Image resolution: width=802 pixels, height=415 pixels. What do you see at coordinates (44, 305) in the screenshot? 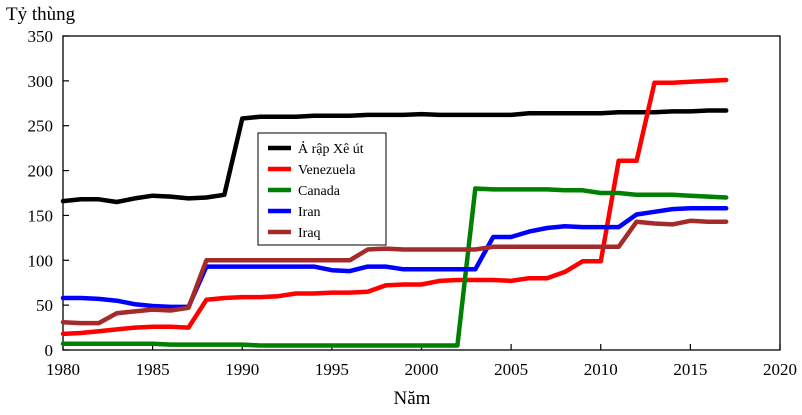
I see `y-tick-label: 50` at bounding box center [44, 305].